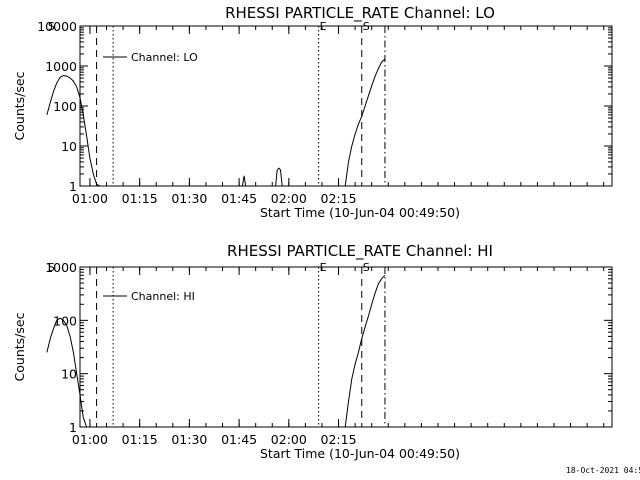 The image size is (640, 480). I want to click on legend-label: Channel: HI, so click(163, 296).